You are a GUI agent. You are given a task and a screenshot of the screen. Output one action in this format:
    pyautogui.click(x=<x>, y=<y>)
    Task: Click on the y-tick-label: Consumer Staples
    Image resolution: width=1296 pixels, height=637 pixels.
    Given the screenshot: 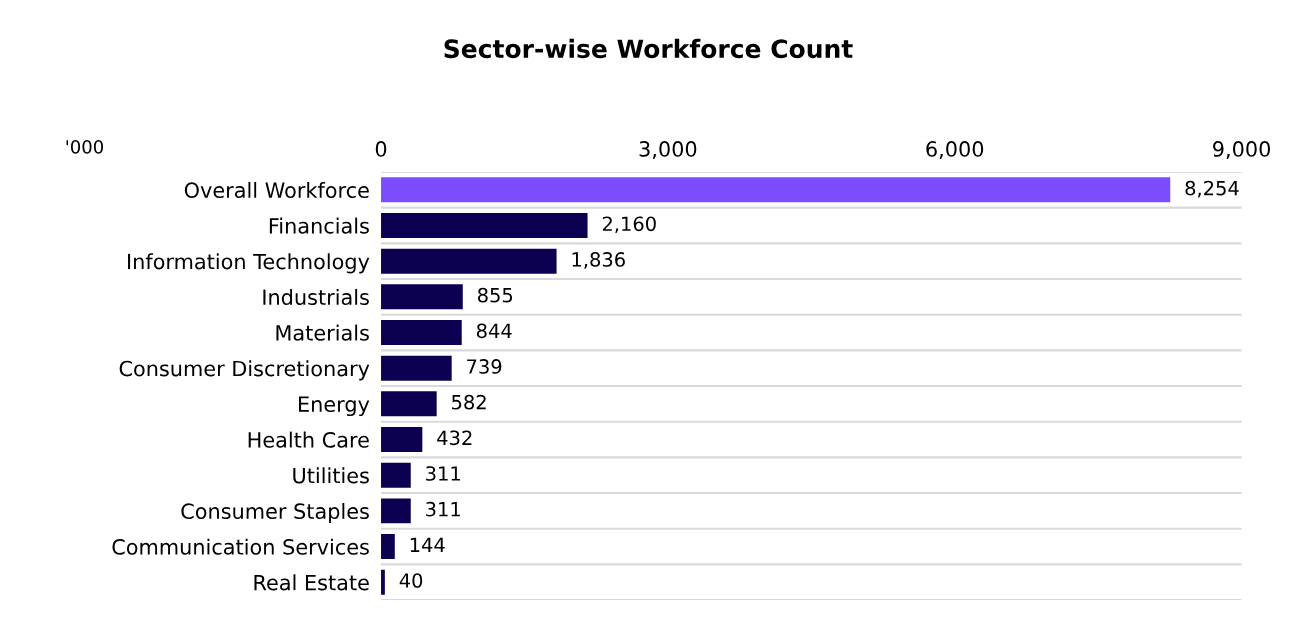 What is the action you would take?
    pyautogui.click(x=275, y=513)
    